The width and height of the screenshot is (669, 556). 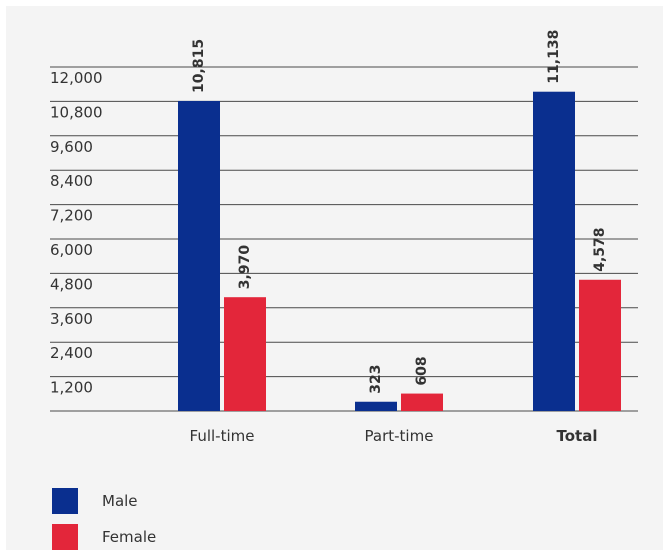 I want to click on y-tick-label: 1,200, so click(x=71, y=388).